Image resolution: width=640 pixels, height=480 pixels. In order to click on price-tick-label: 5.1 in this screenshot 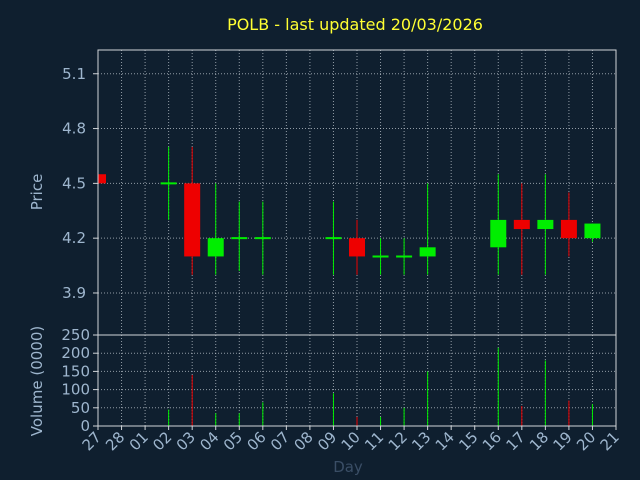, I will do `click(74, 74)`.